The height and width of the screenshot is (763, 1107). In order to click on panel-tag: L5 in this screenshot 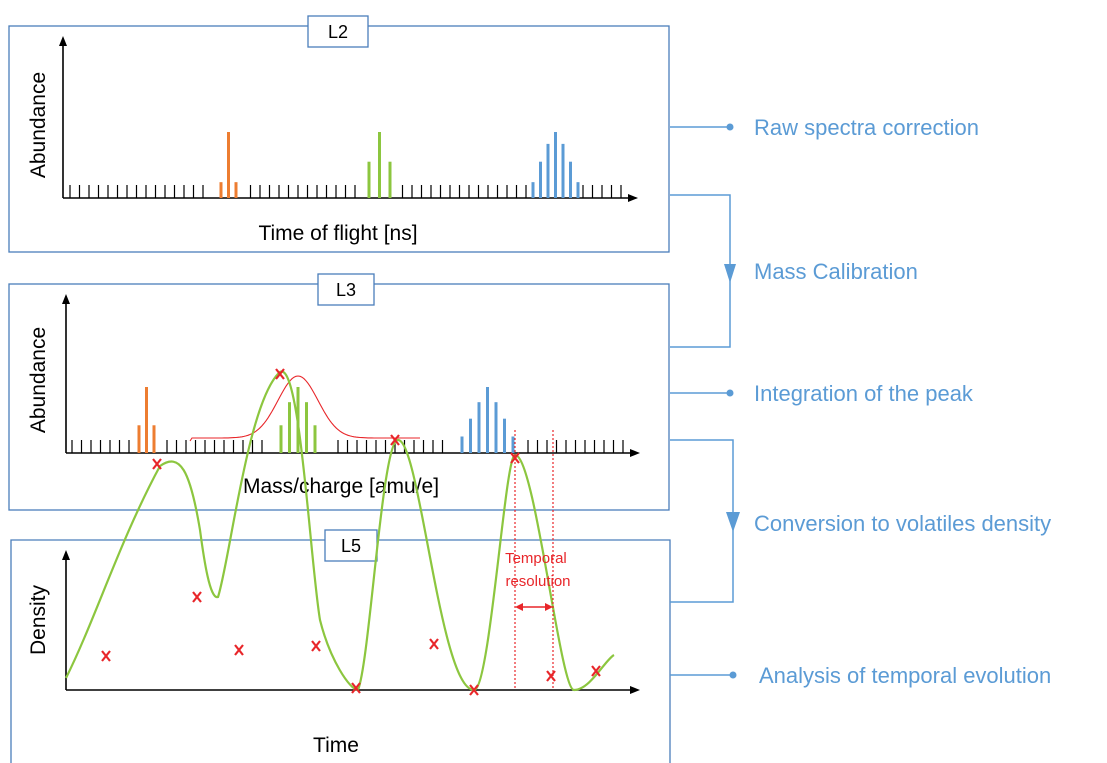, I will do `click(351, 546)`.